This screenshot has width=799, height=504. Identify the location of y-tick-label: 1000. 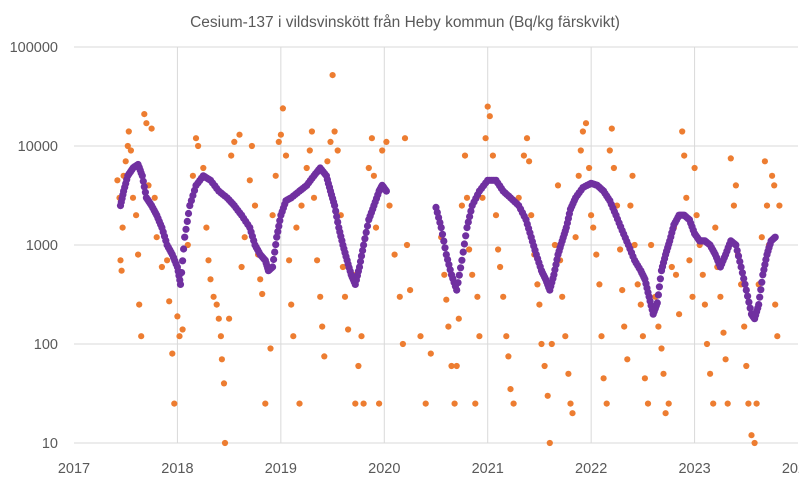
(42, 246).